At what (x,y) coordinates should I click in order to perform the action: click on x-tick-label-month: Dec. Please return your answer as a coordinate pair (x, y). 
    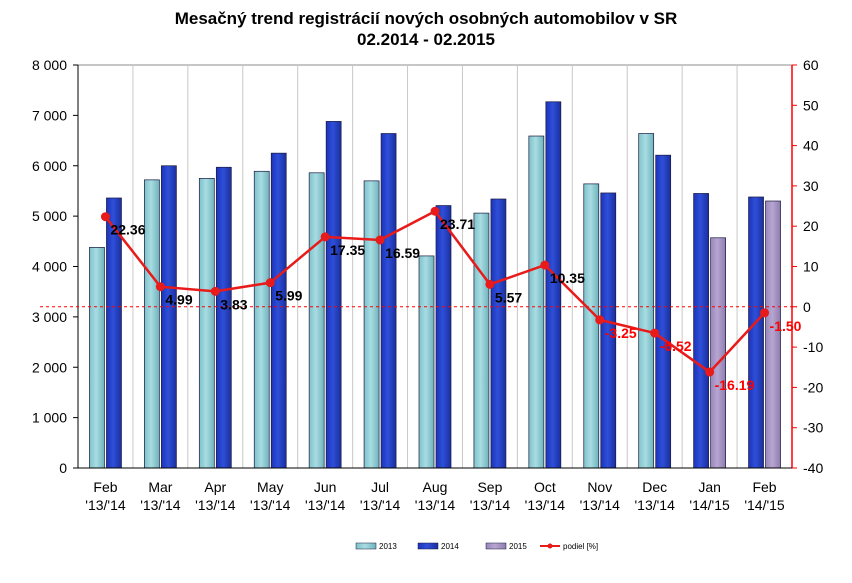
    Looking at the image, I should click on (654, 487).